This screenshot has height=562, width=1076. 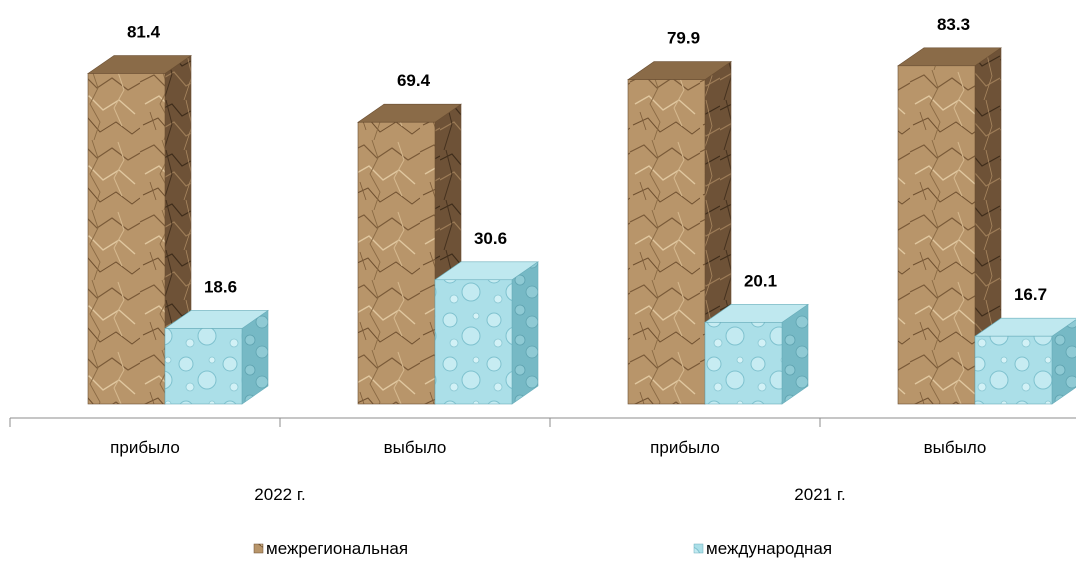 What do you see at coordinates (542, 548) in the screenshot?
I see `legend: межрегиональная международная` at bounding box center [542, 548].